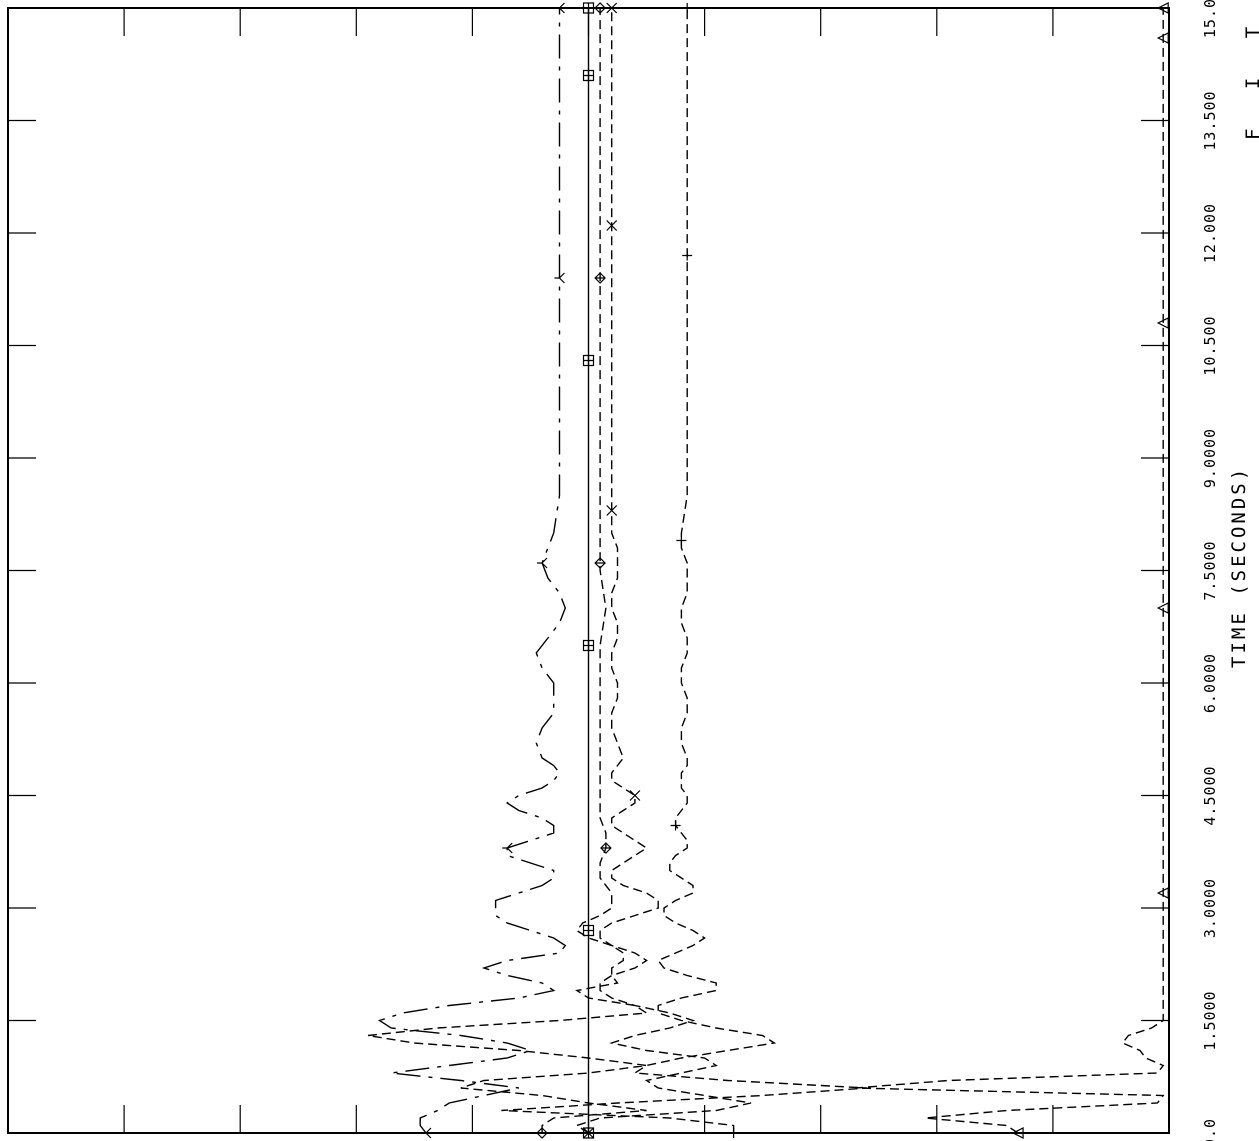 Image resolution: width=1259 pixels, height=1141 pixels. Describe the element at coordinates (1210, 1129) in the screenshot. I see `x-tick-label-0: 0.0` at that location.